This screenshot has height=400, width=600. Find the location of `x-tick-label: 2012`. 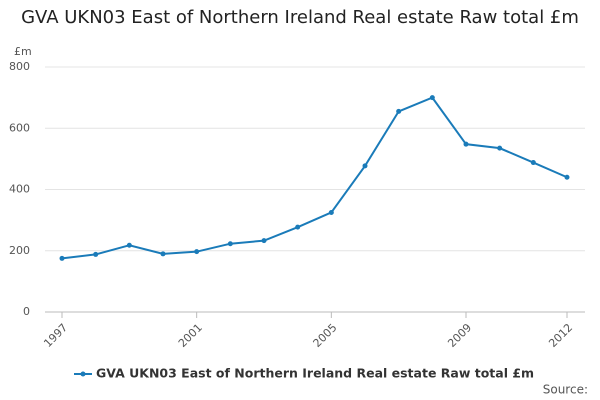

x-tick-label: 2012 is located at coordinates (560, 335).